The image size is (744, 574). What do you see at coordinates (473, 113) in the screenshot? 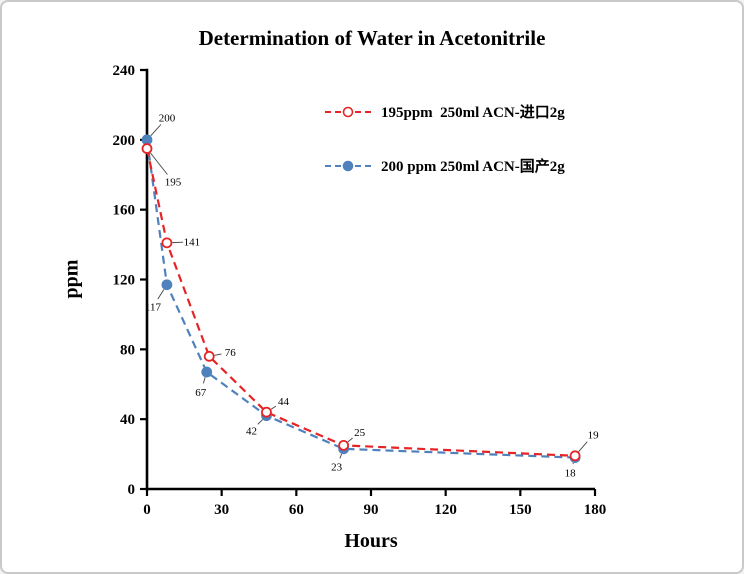
I see `legend-label: 195ppm 250ml ACN-进口2g` at bounding box center [473, 113].